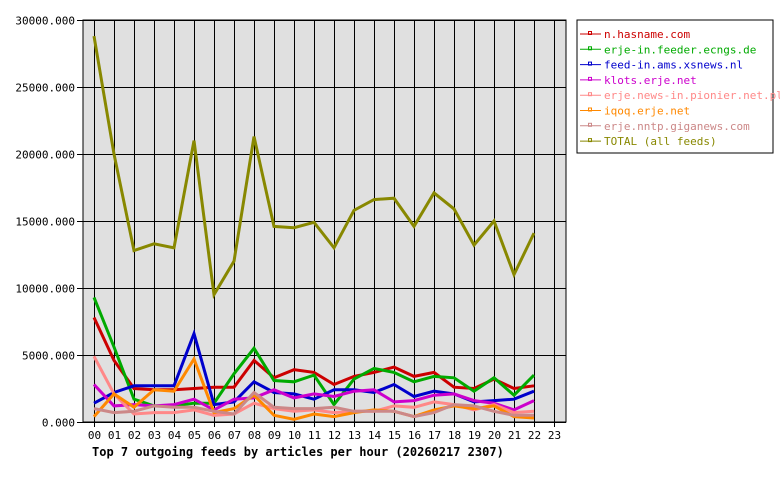 The width and height of the screenshot is (780, 480). I want to click on legend-label: erje-in.feeder.ecngs.de, so click(680, 49).